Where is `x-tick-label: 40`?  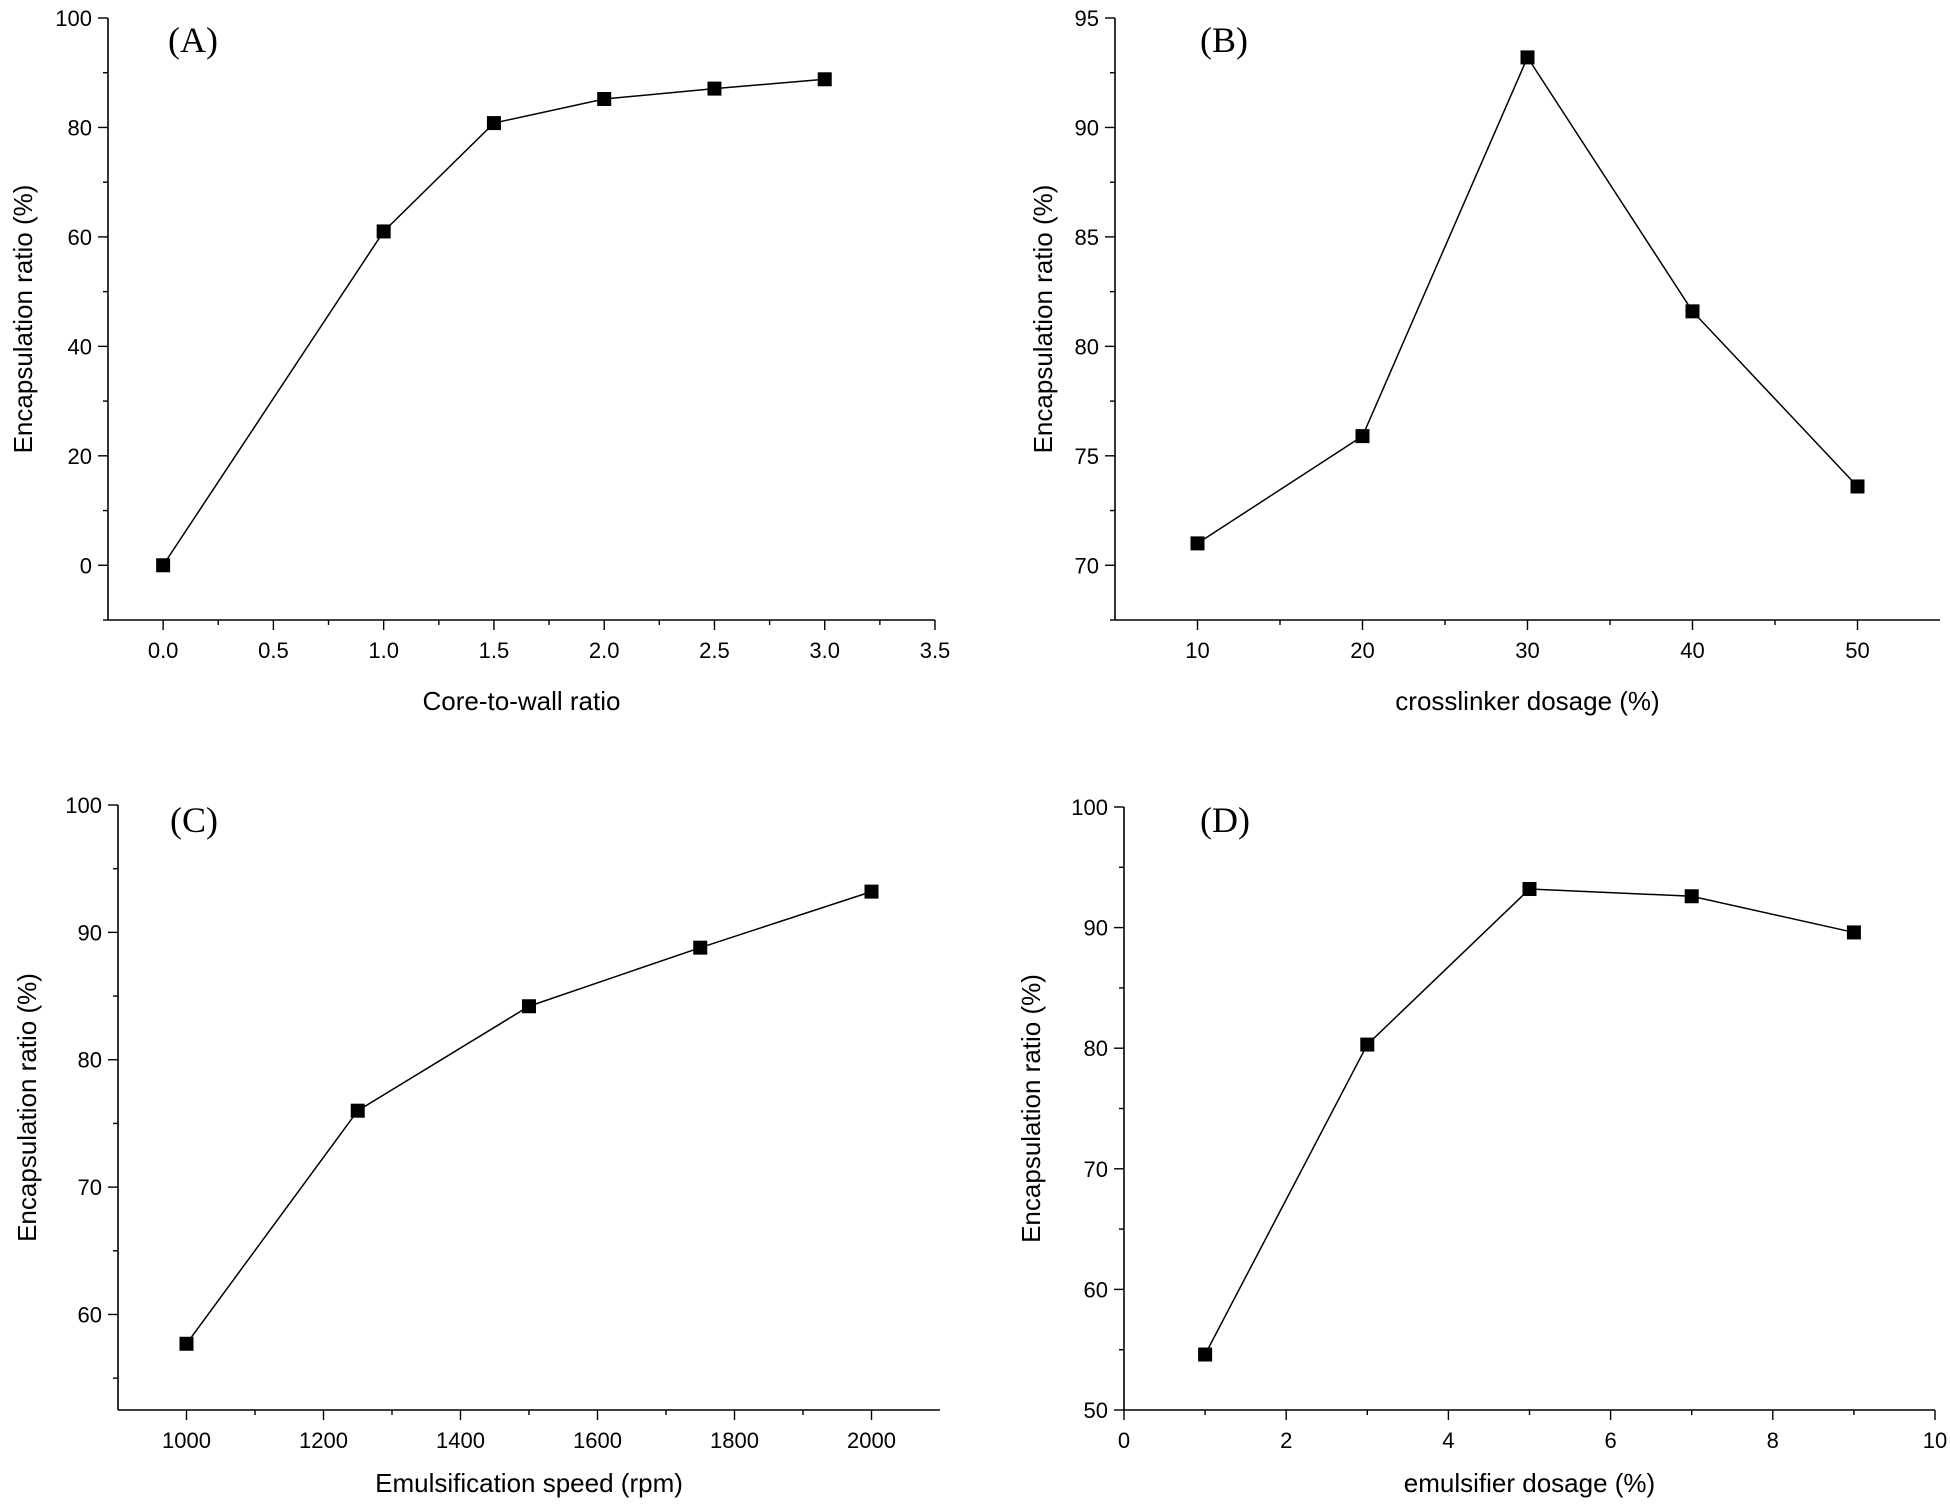
x-tick-label: 40 is located at coordinates (1692, 650).